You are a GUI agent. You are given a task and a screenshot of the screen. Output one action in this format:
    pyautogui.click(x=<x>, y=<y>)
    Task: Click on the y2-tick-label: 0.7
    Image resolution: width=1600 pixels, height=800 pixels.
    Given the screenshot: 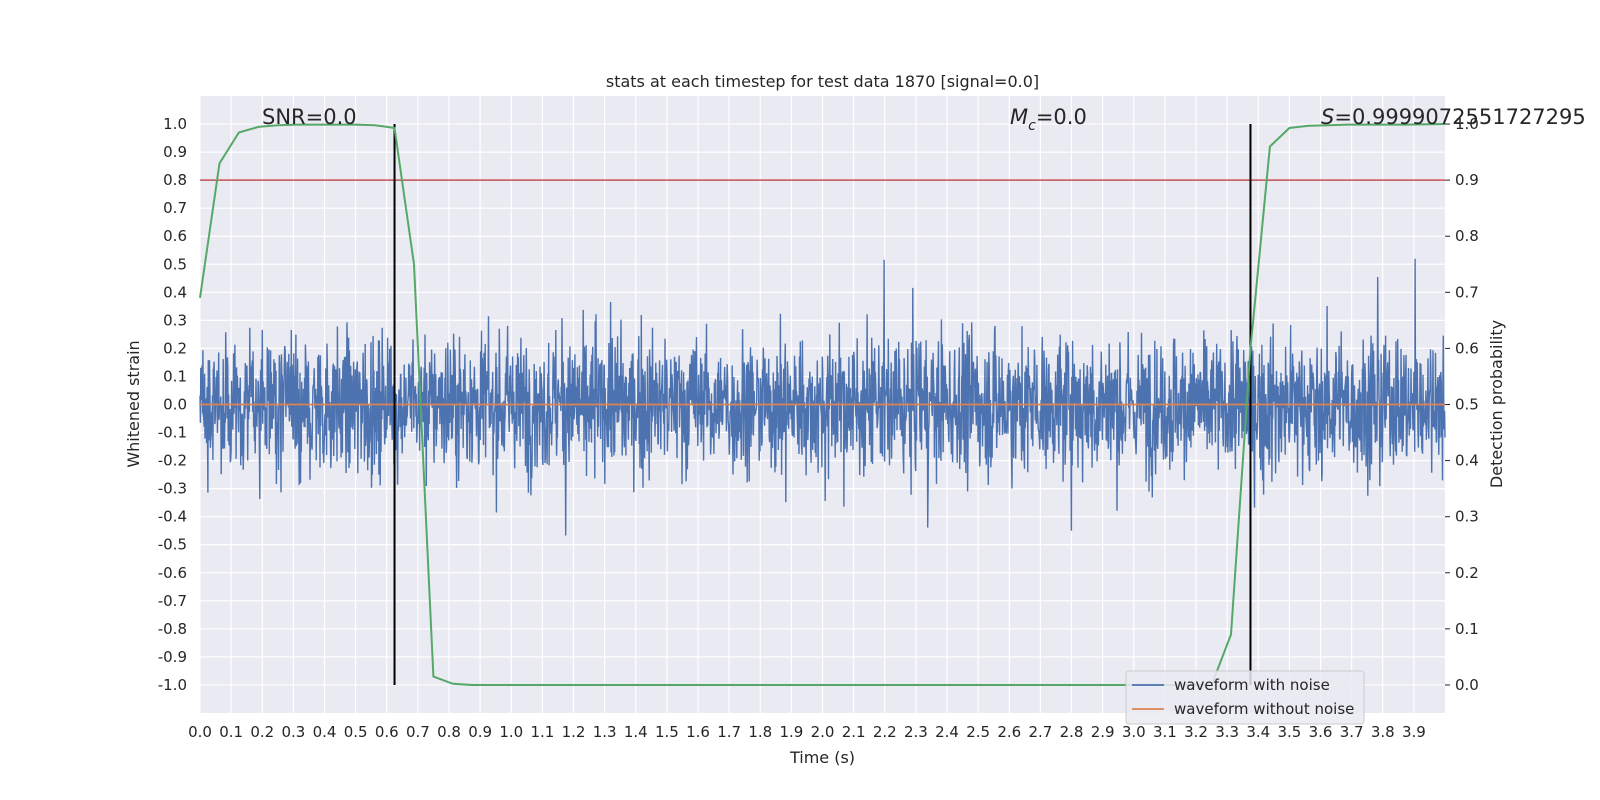 What is the action you would take?
    pyautogui.click(x=1467, y=292)
    